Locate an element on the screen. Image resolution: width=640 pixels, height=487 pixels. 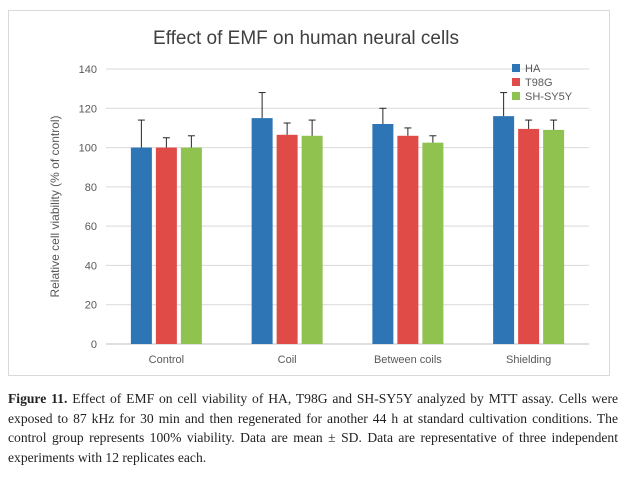
y-tick-label: 0 is located at coordinates (94, 345).